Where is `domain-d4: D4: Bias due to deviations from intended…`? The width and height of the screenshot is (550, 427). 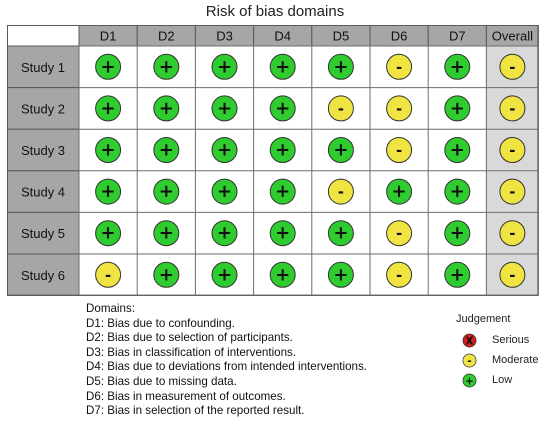
domain-d4: D4: Bias due to deviations from intended… is located at coordinates (226, 367).